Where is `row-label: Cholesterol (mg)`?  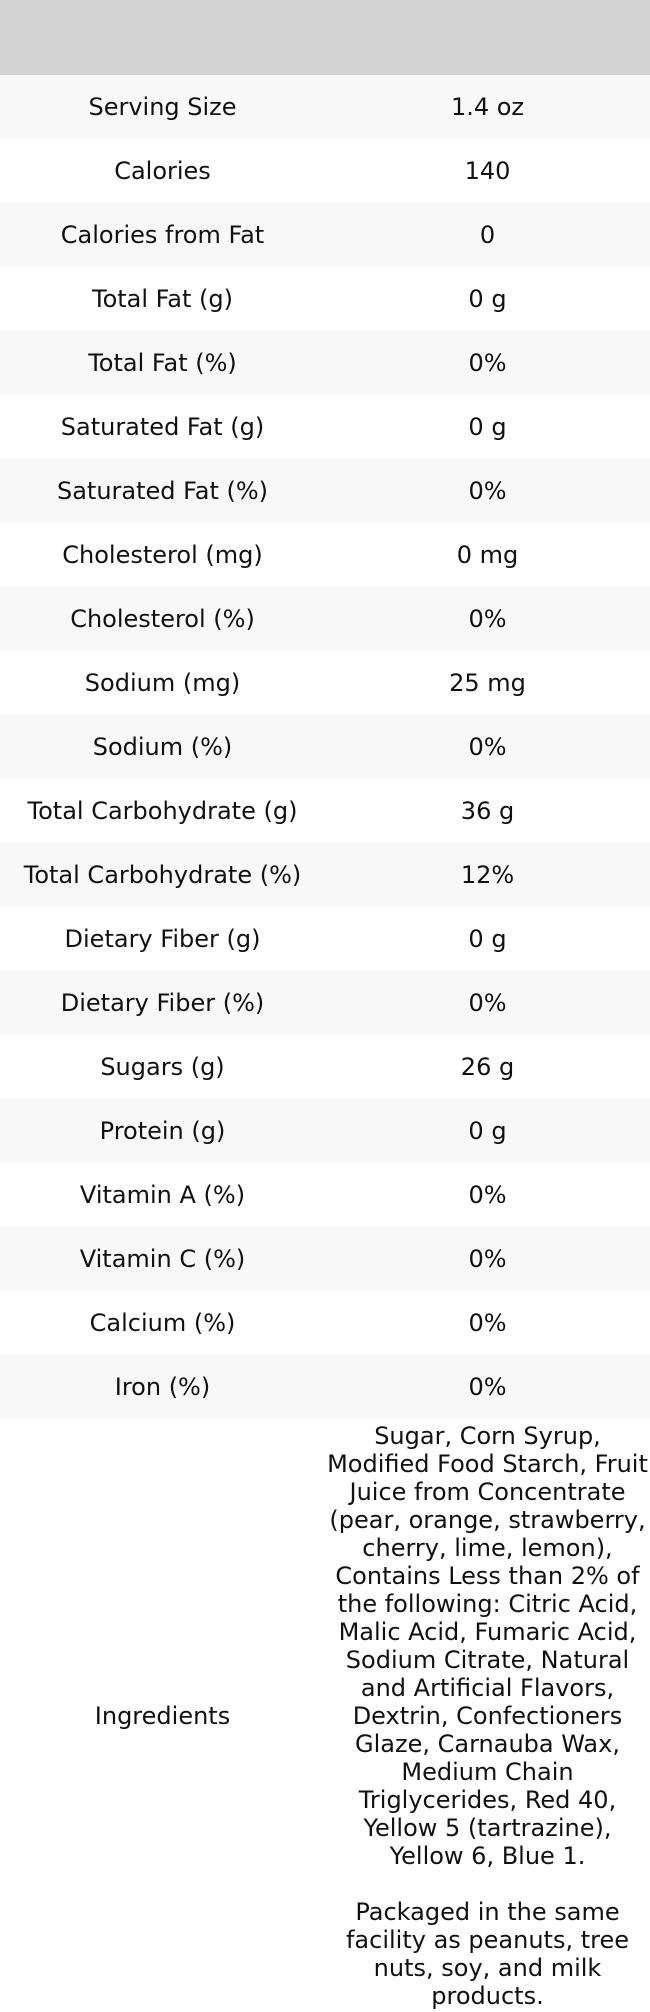
row-label: Cholesterol (mg) is located at coordinates (162, 555).